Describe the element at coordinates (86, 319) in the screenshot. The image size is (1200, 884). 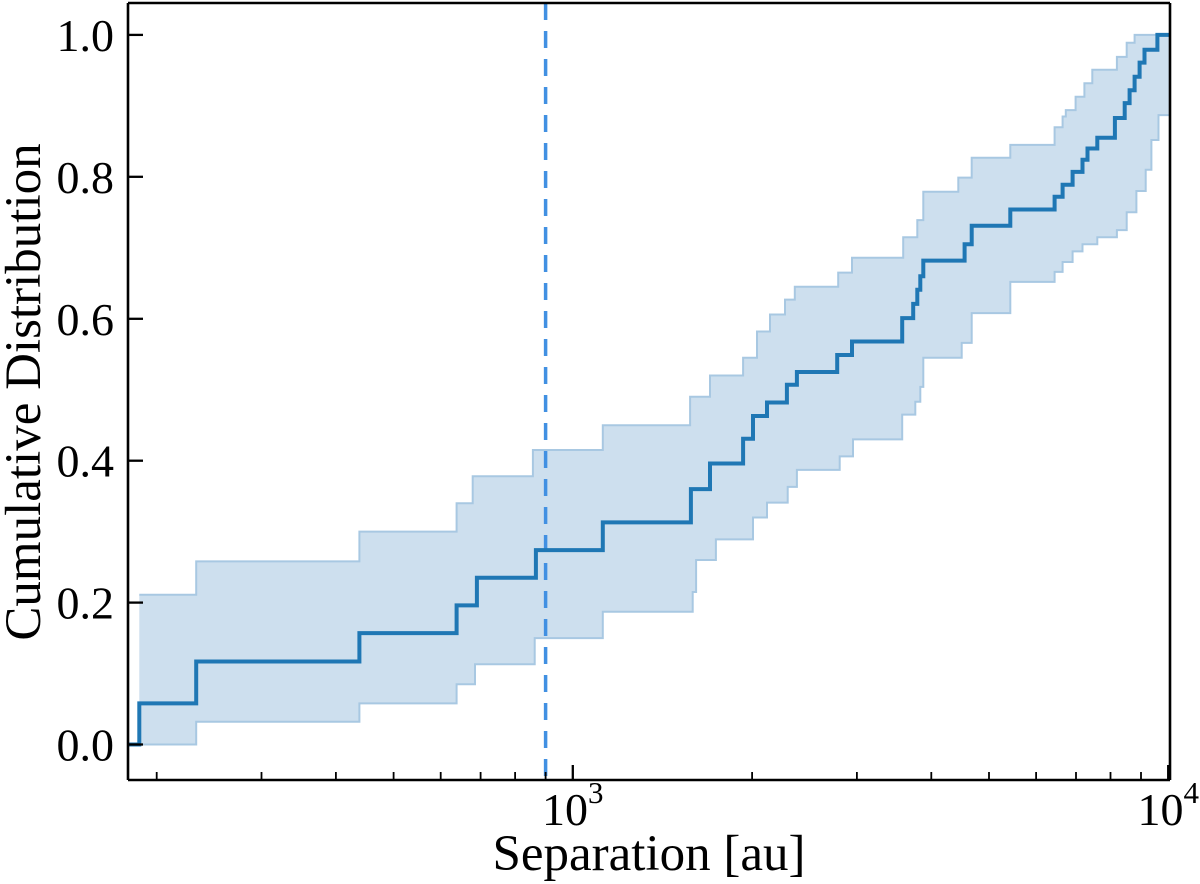
I see `y-tick-label: 0.6` at that location.